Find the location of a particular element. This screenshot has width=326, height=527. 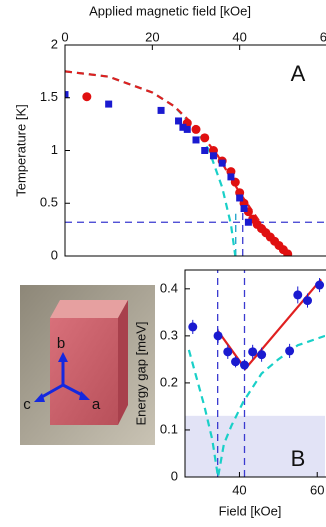

y-tick-label: 2 is located at coordinates (54, 43).